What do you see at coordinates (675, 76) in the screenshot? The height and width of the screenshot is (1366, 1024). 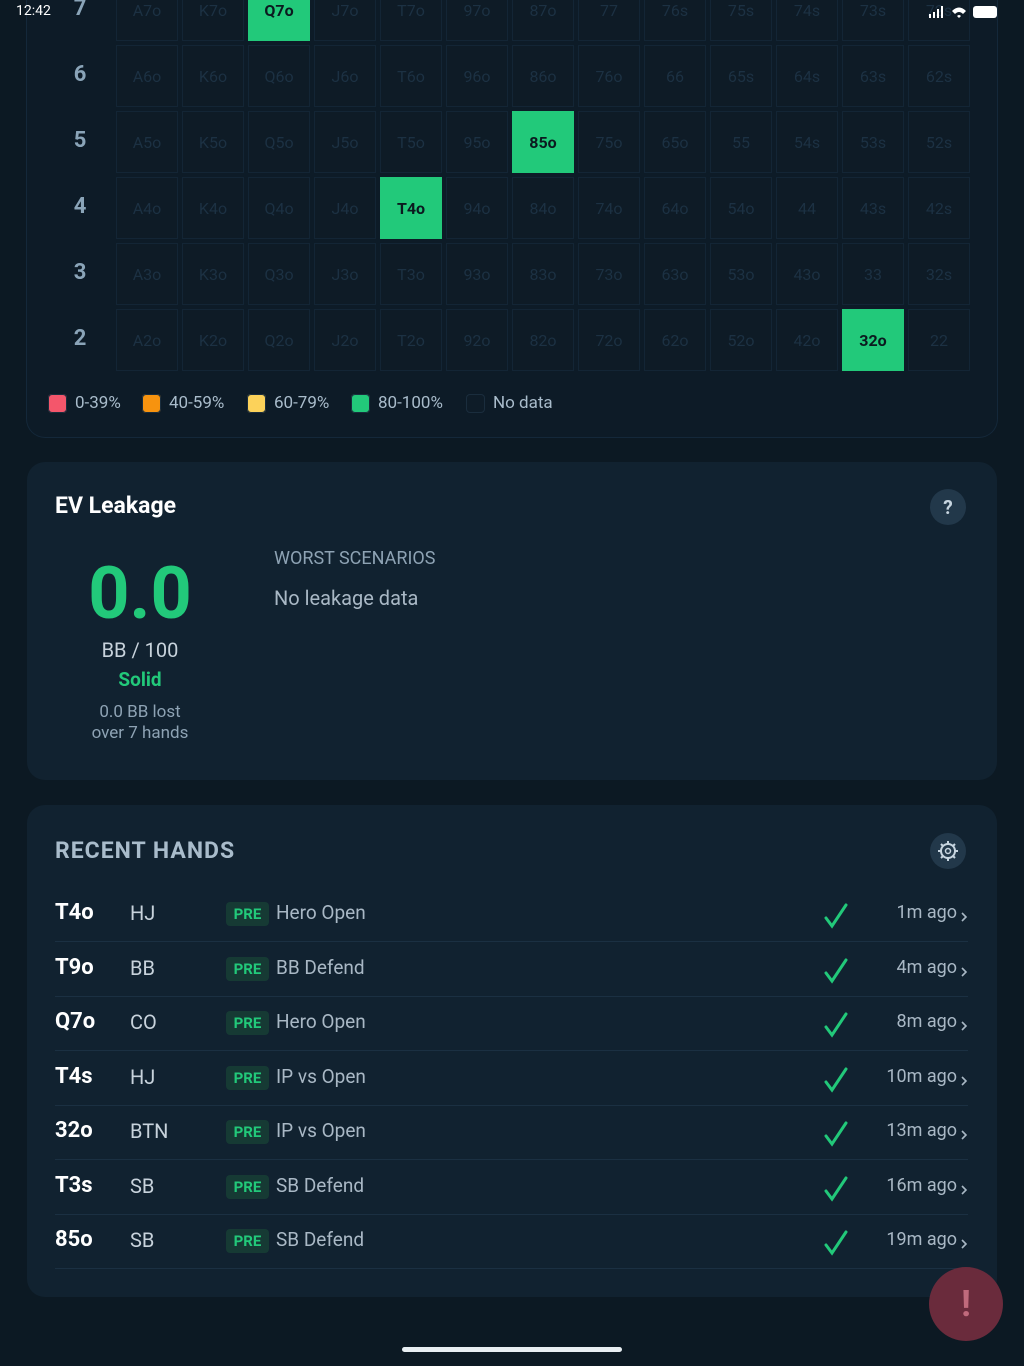 I see `hand-cell: 66` at bounding box center [675, 76].